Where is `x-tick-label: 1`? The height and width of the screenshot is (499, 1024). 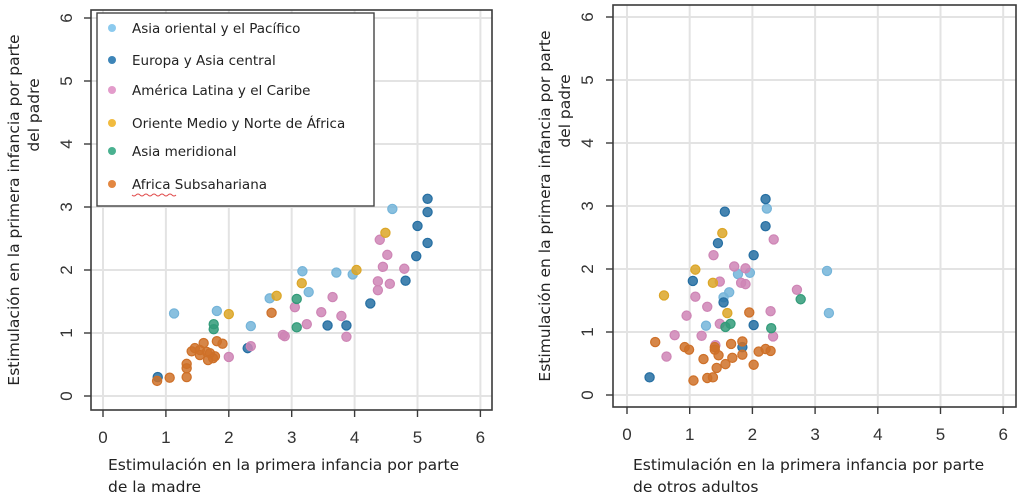 x-tick-label: 1 is located at coordinates (689, 434).